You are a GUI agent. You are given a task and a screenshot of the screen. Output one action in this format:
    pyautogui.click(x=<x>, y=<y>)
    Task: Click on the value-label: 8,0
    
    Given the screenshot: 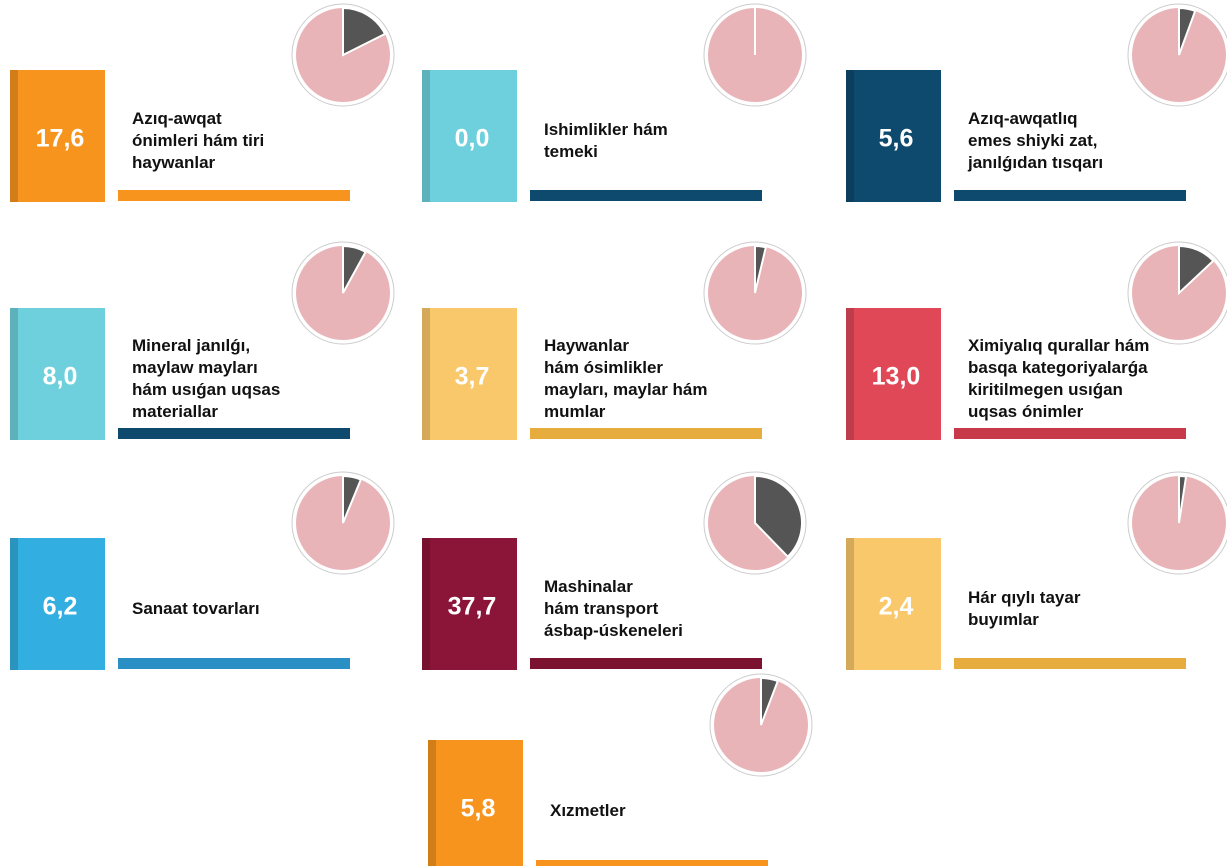 What is the action you would take?
    pyautogui.click(x=60, y=377)
    